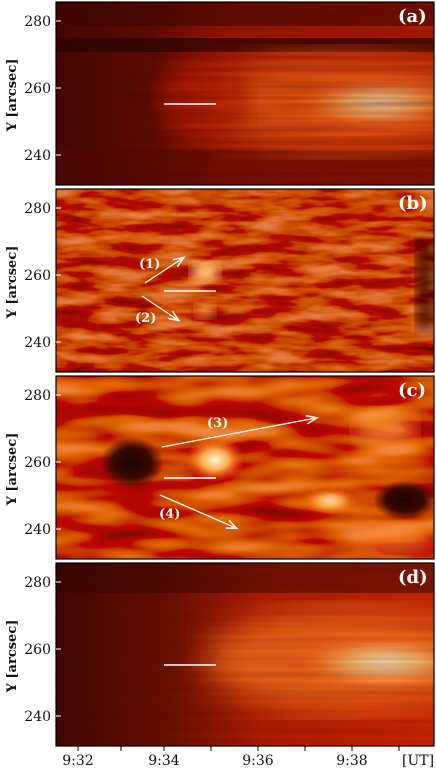 Image resolution: width=436 pixels, height=771 pixels. What do you see at coordinates (258, 761) in the screenshot?
I see `x-tick-label: 9:36` at bounding box center [258, 761].